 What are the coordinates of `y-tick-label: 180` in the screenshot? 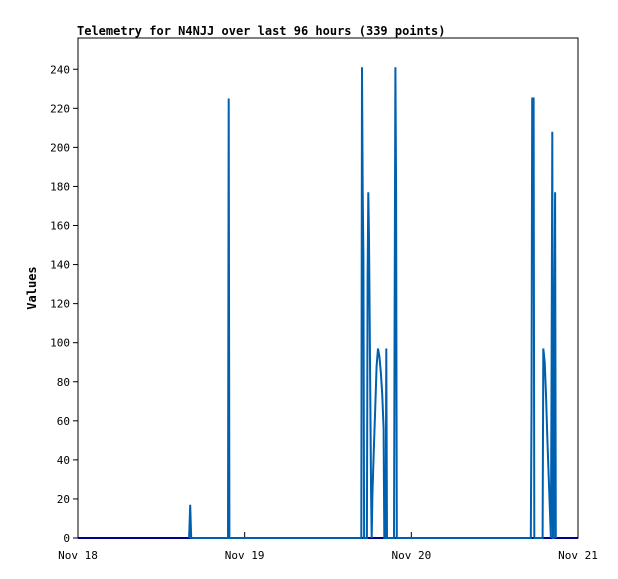 It's located at (60, 186).